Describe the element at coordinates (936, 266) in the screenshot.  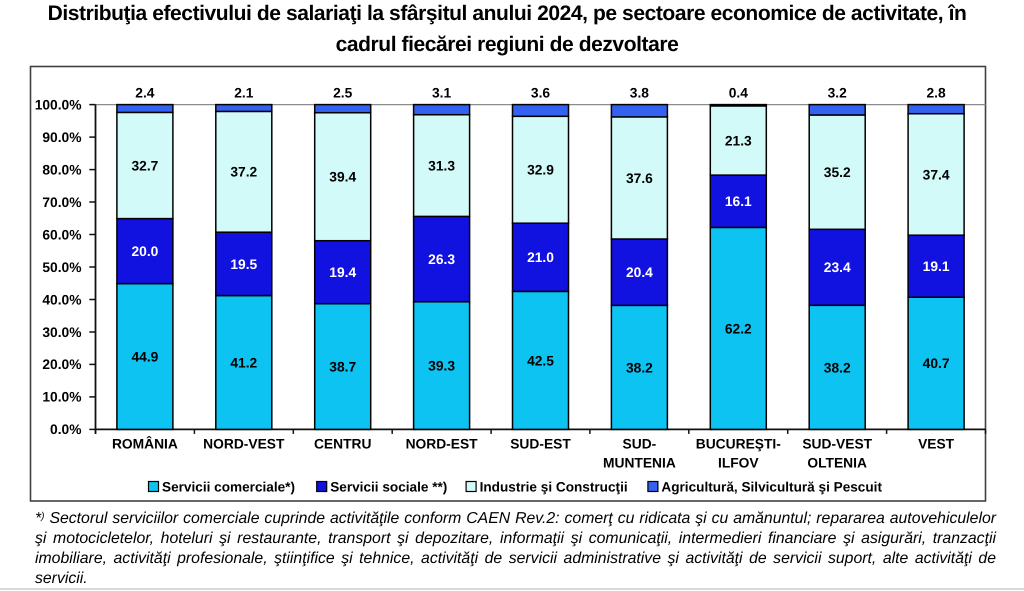
I see `svg-text: 19.1` at that location.